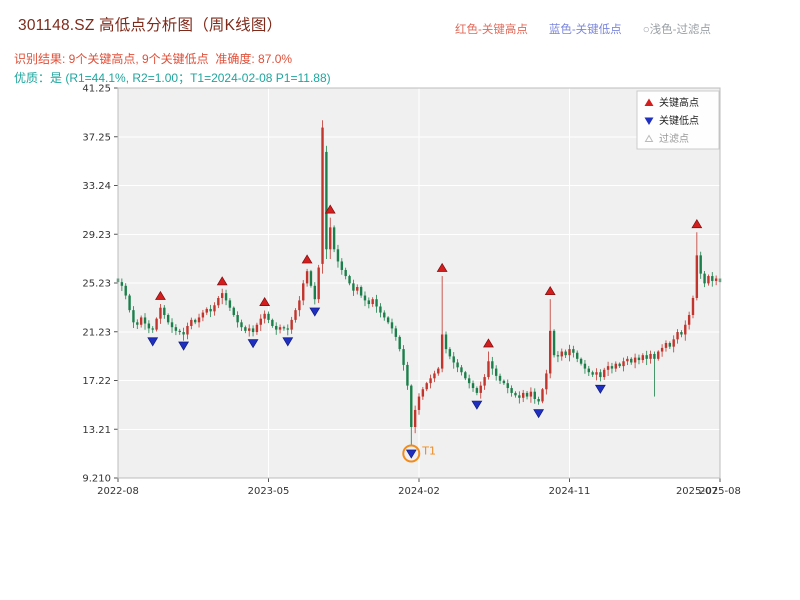  What do you see at coordinates (428, 451) in the screenshot?
I see `t1-label: T1` at bounding box center [428, 451].